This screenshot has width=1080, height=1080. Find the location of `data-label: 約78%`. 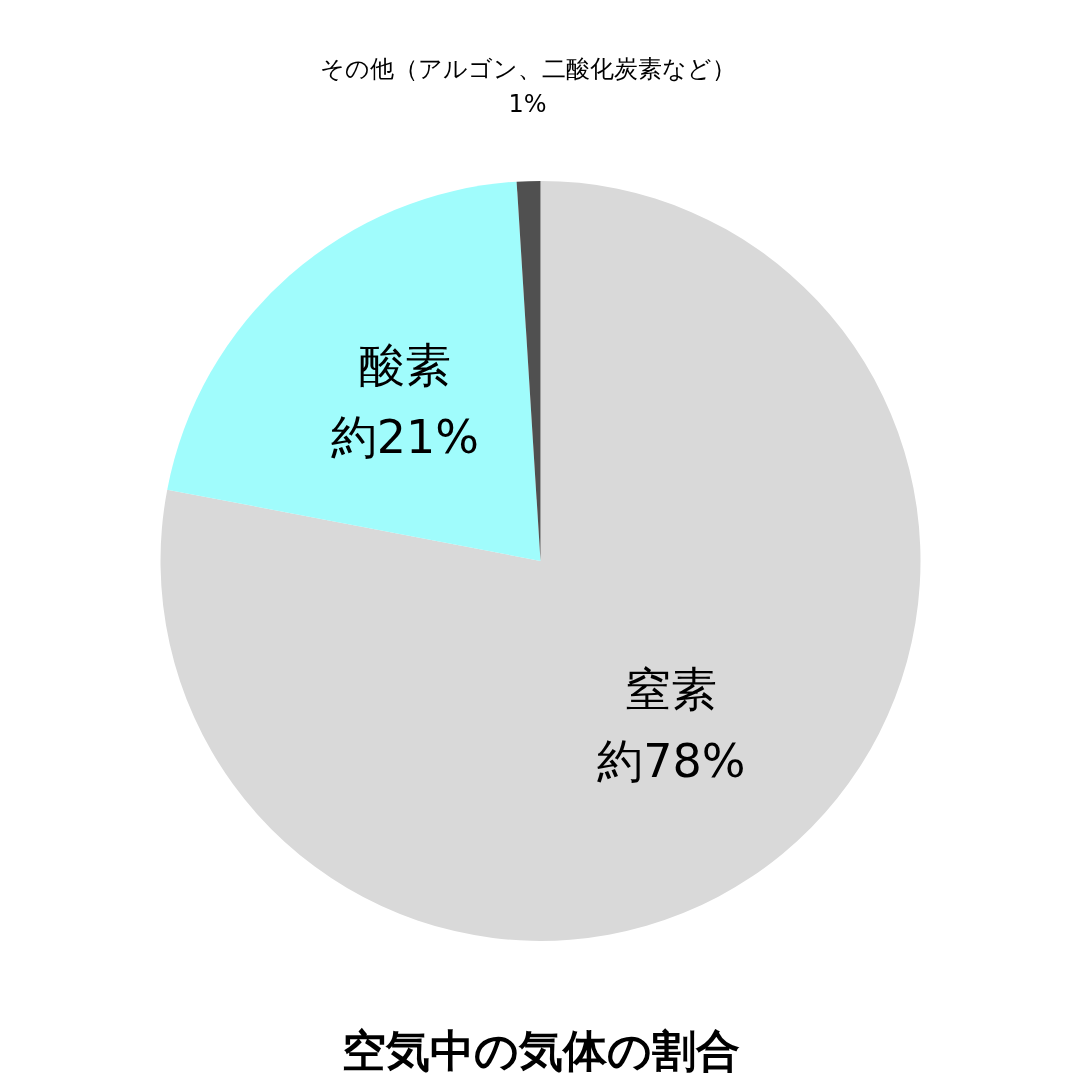

data-label: 約78% is located at coordinates (671, 761).